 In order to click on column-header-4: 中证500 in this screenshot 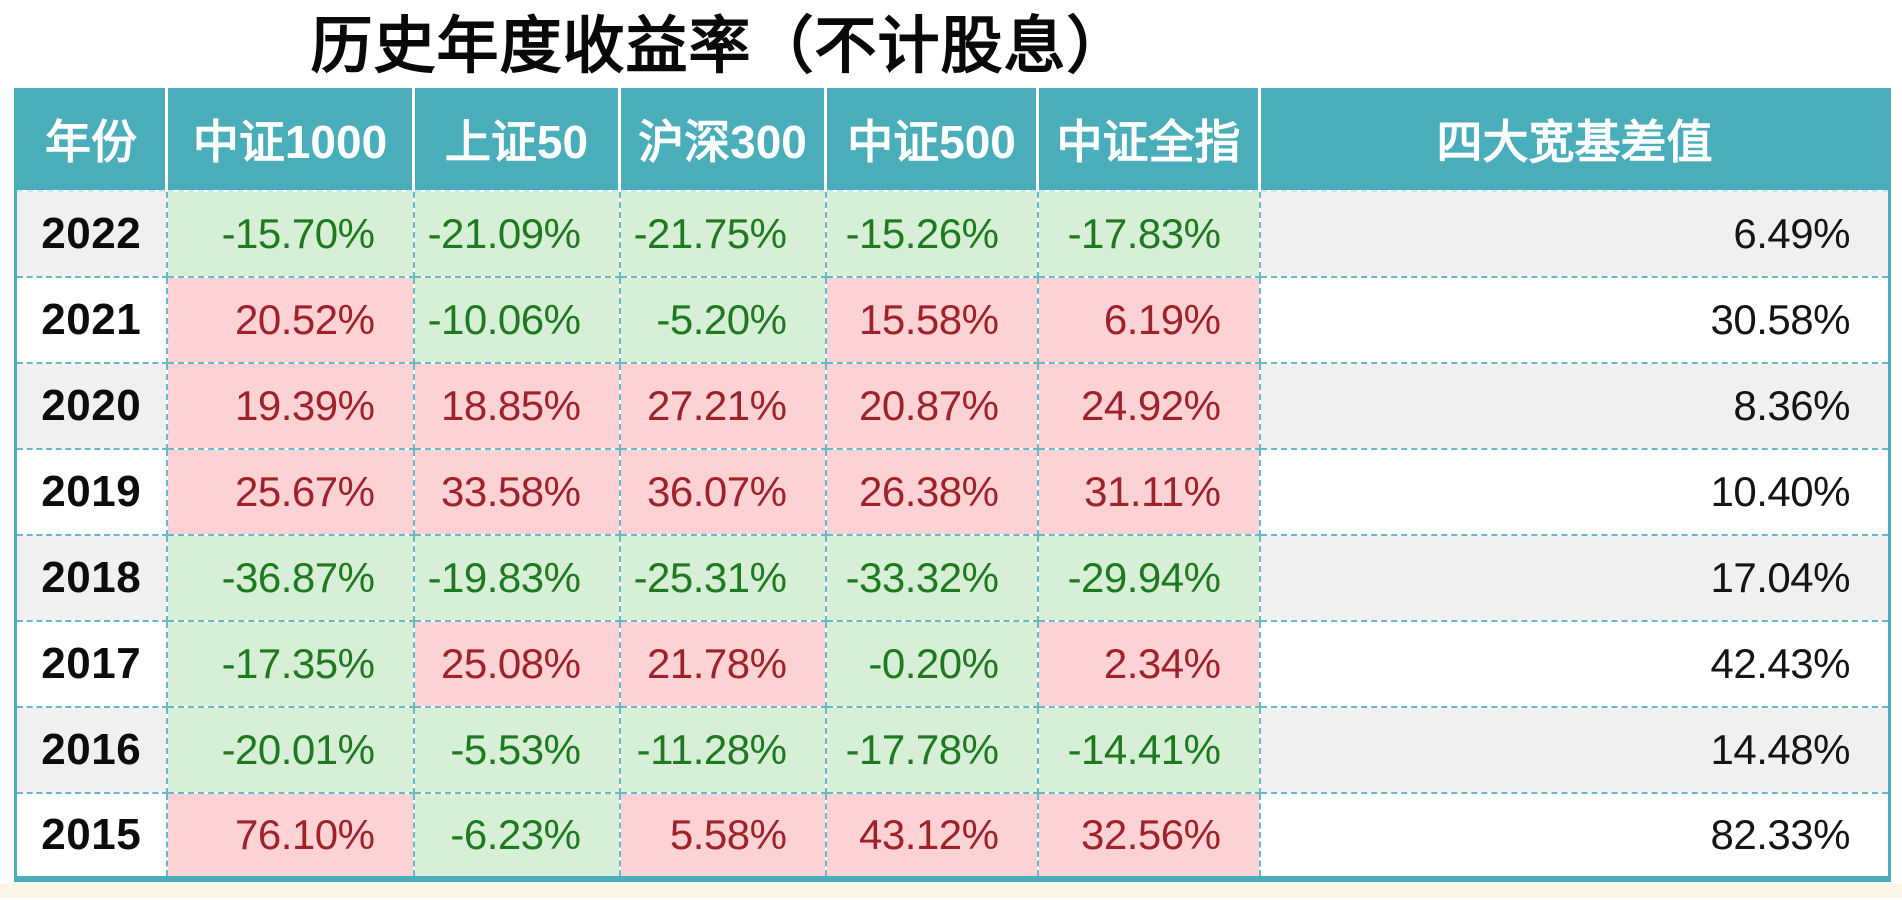, I will do `click(931, 140)`.